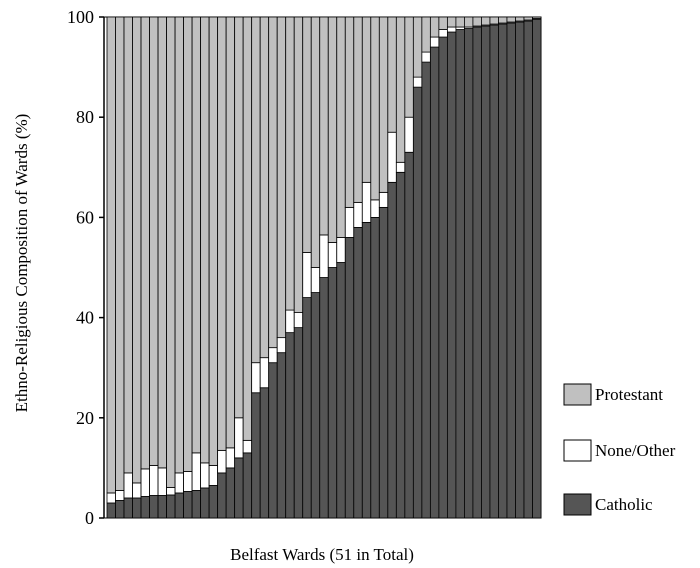  Describe the element at coordinates (322, 554) in the screenshot. I see `x-axis-label: Belfast Wards (51 in Total)` at that location.